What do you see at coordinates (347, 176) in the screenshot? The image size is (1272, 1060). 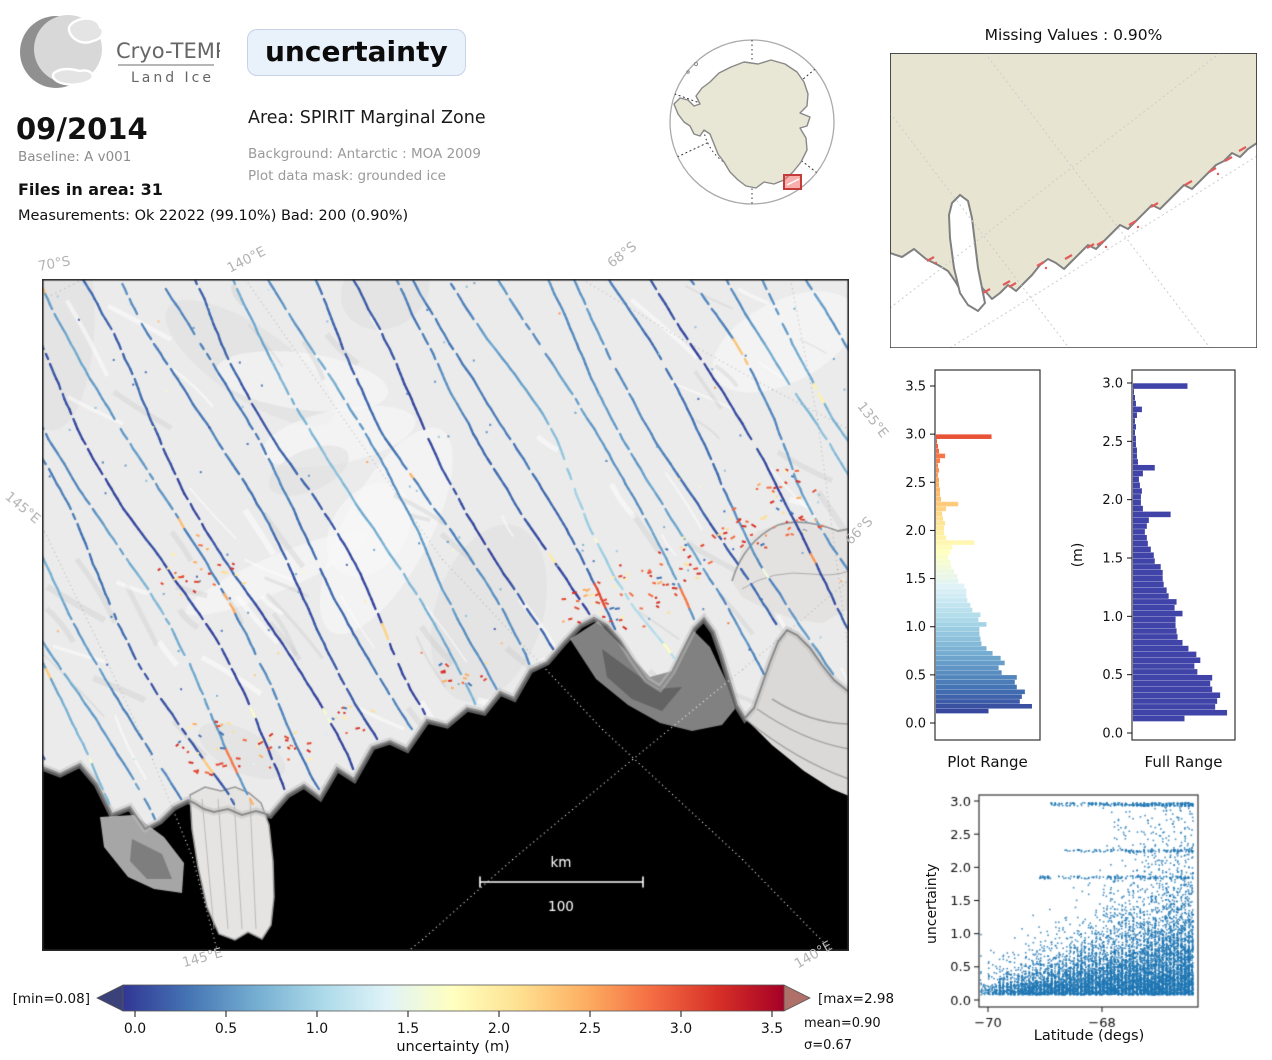 I see `plot-mask-info: Plot data mask: grounded ice` at bounding box center [347, 176].